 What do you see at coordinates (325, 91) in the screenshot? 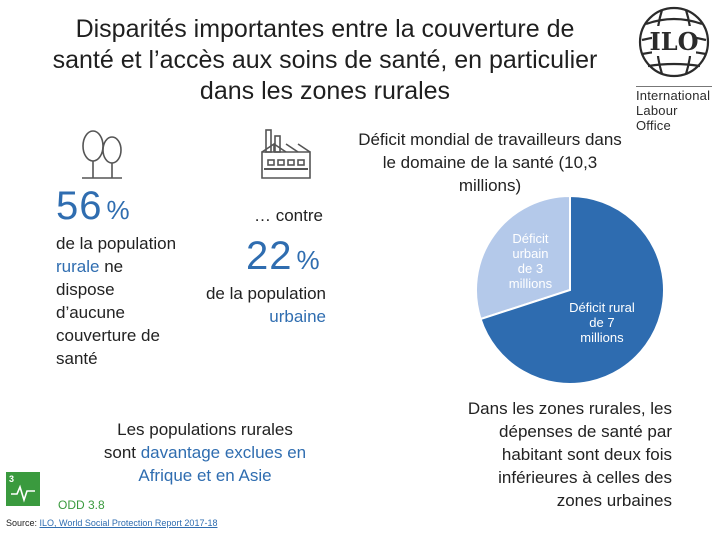
I see `title-line-3: dans les zones rurales` at bounding box center [325, 91].